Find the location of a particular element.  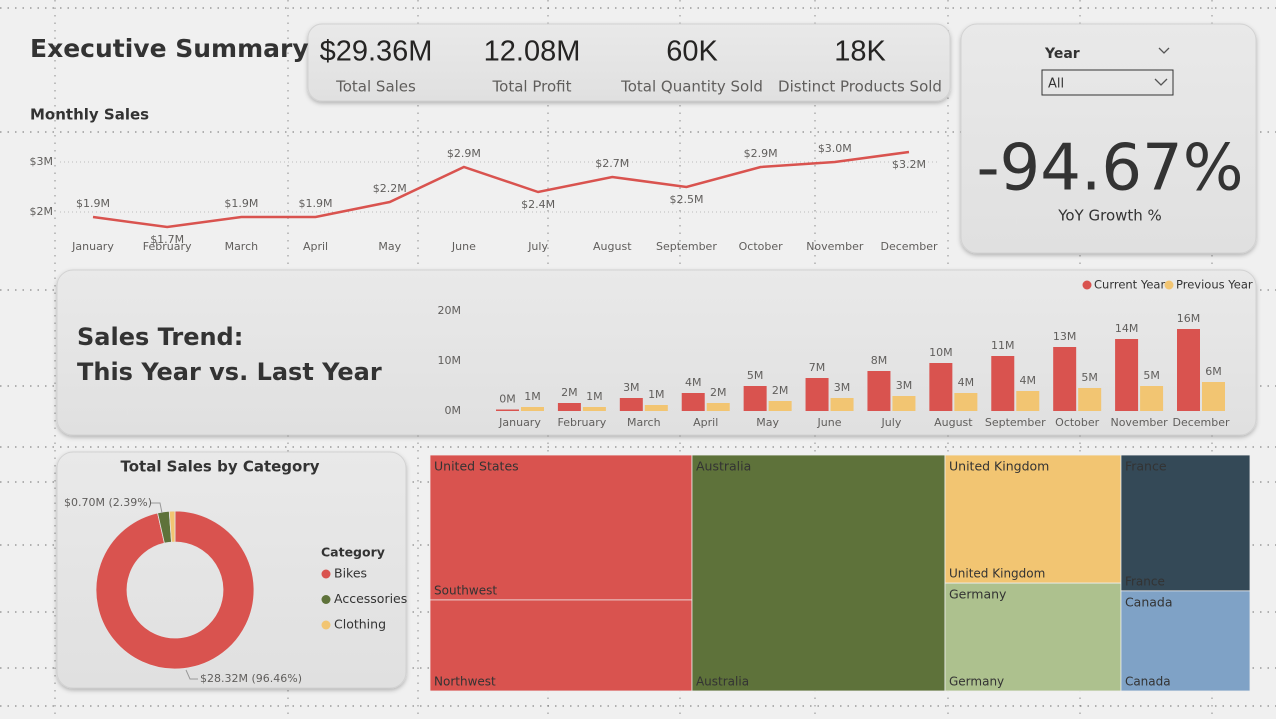

data-label: $2.4M is located at coordinates (538, 204).